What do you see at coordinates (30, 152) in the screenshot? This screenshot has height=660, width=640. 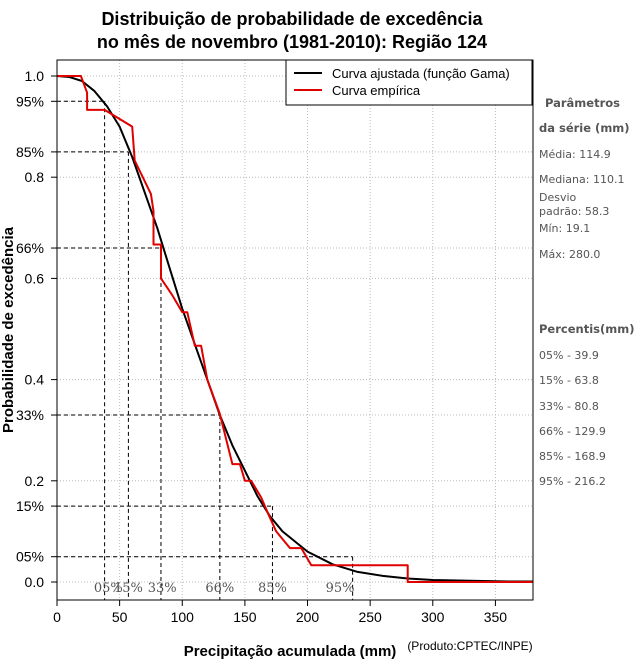 I see `y-tick-label: 85%` at bounding box center [30, 152].